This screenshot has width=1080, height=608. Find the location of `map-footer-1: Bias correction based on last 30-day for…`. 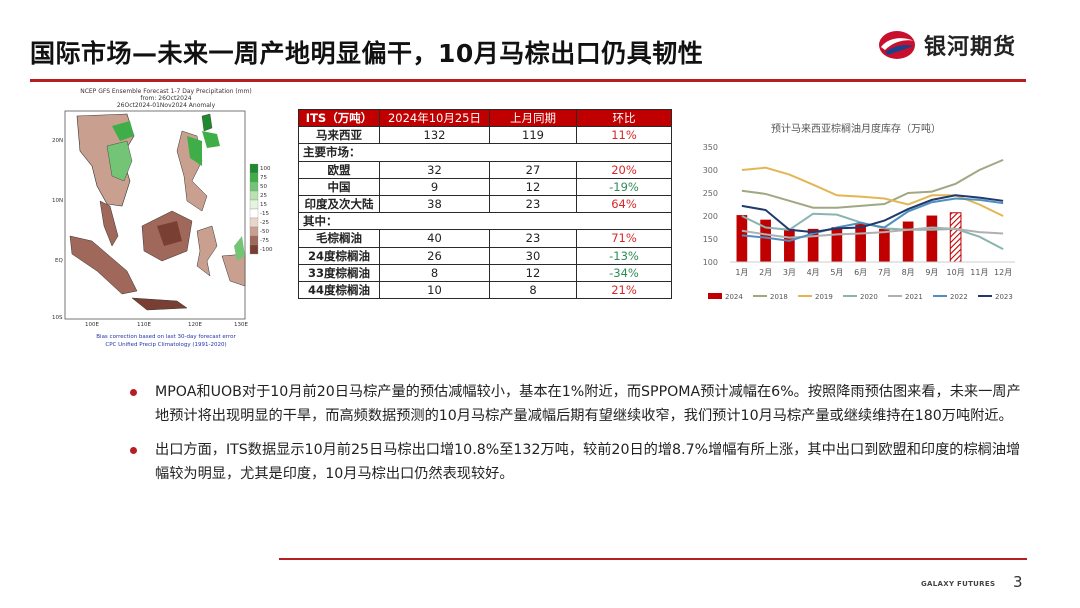

map-footer-1: Bias correction based on last 30-day for… is located at coordinates (166, 337).